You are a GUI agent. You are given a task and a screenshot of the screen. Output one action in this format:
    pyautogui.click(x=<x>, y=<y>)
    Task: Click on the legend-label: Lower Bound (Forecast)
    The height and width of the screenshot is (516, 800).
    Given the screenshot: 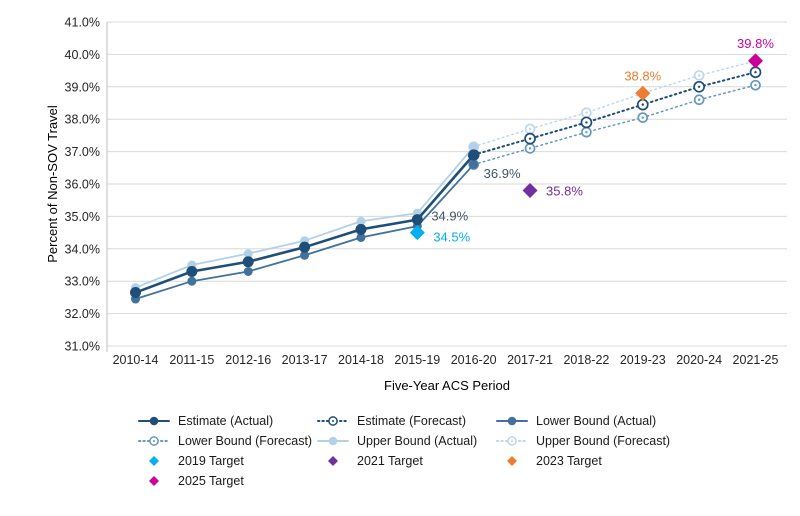 What is the action you would take?
    pyautogui.click(x=245, y=441)
    